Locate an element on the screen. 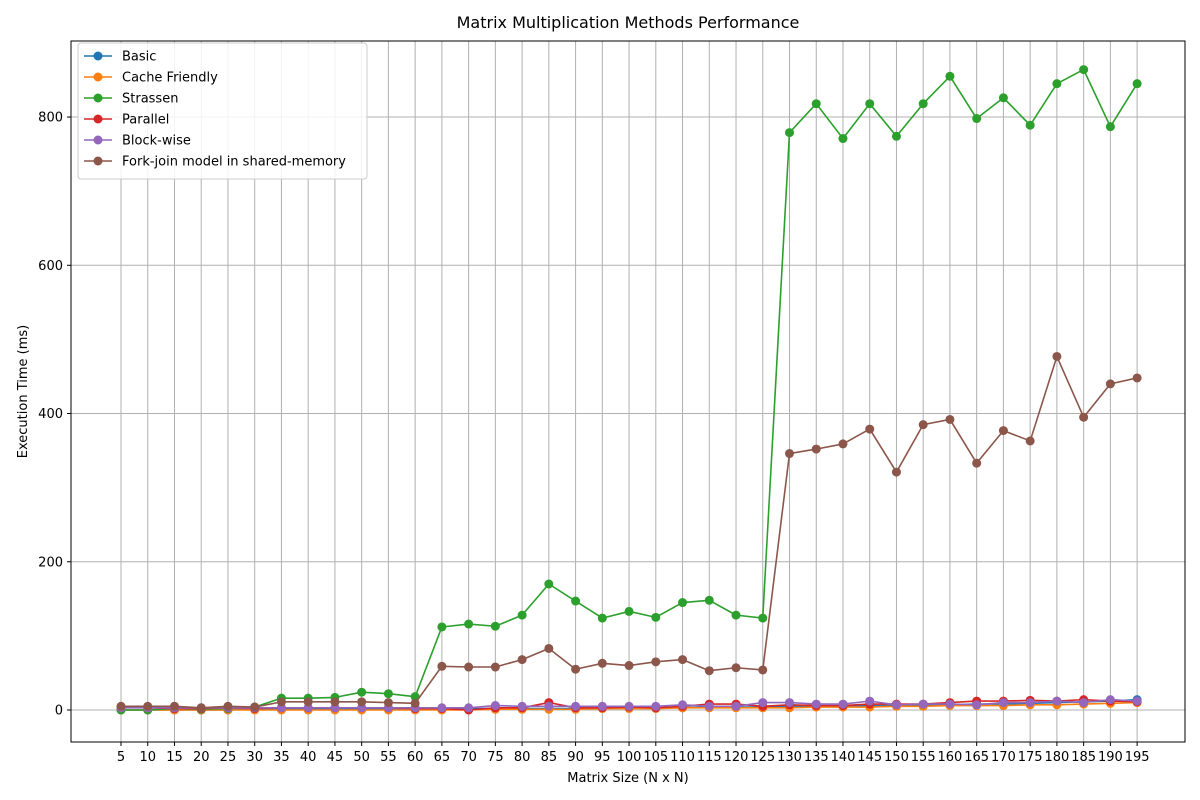 Image resolution: width=1200 pixels, height=800 pixels. x-tick-label: 170 is located at coordinates (1003, 757).